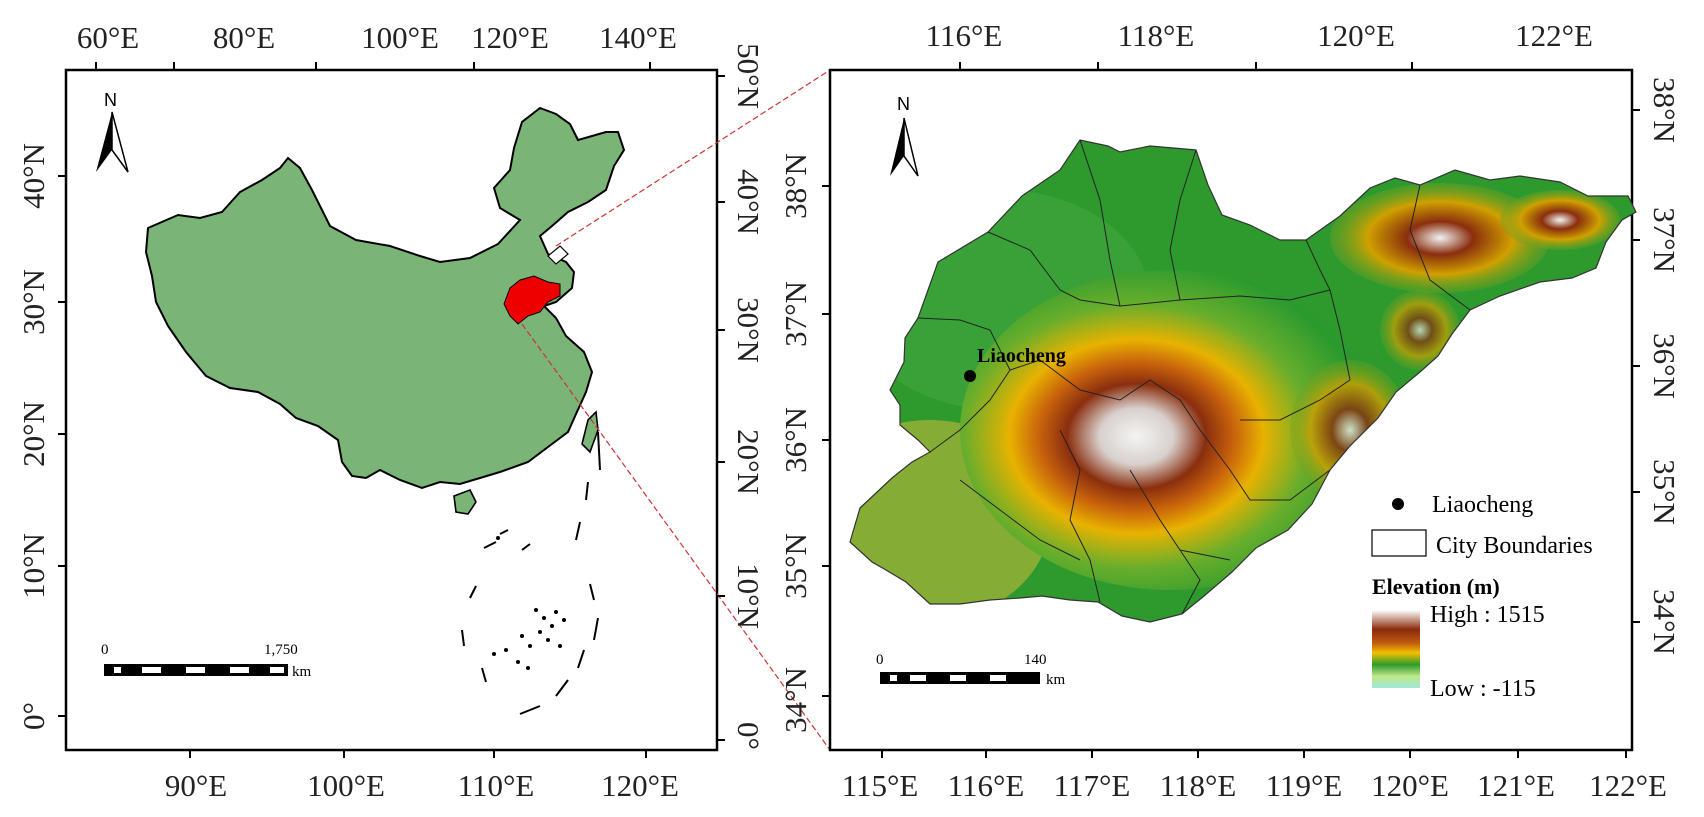  Describe the element at coordinates (206, 661) in the screenshot. I see `scale-bar-left: 0 1,750 km` at that location.